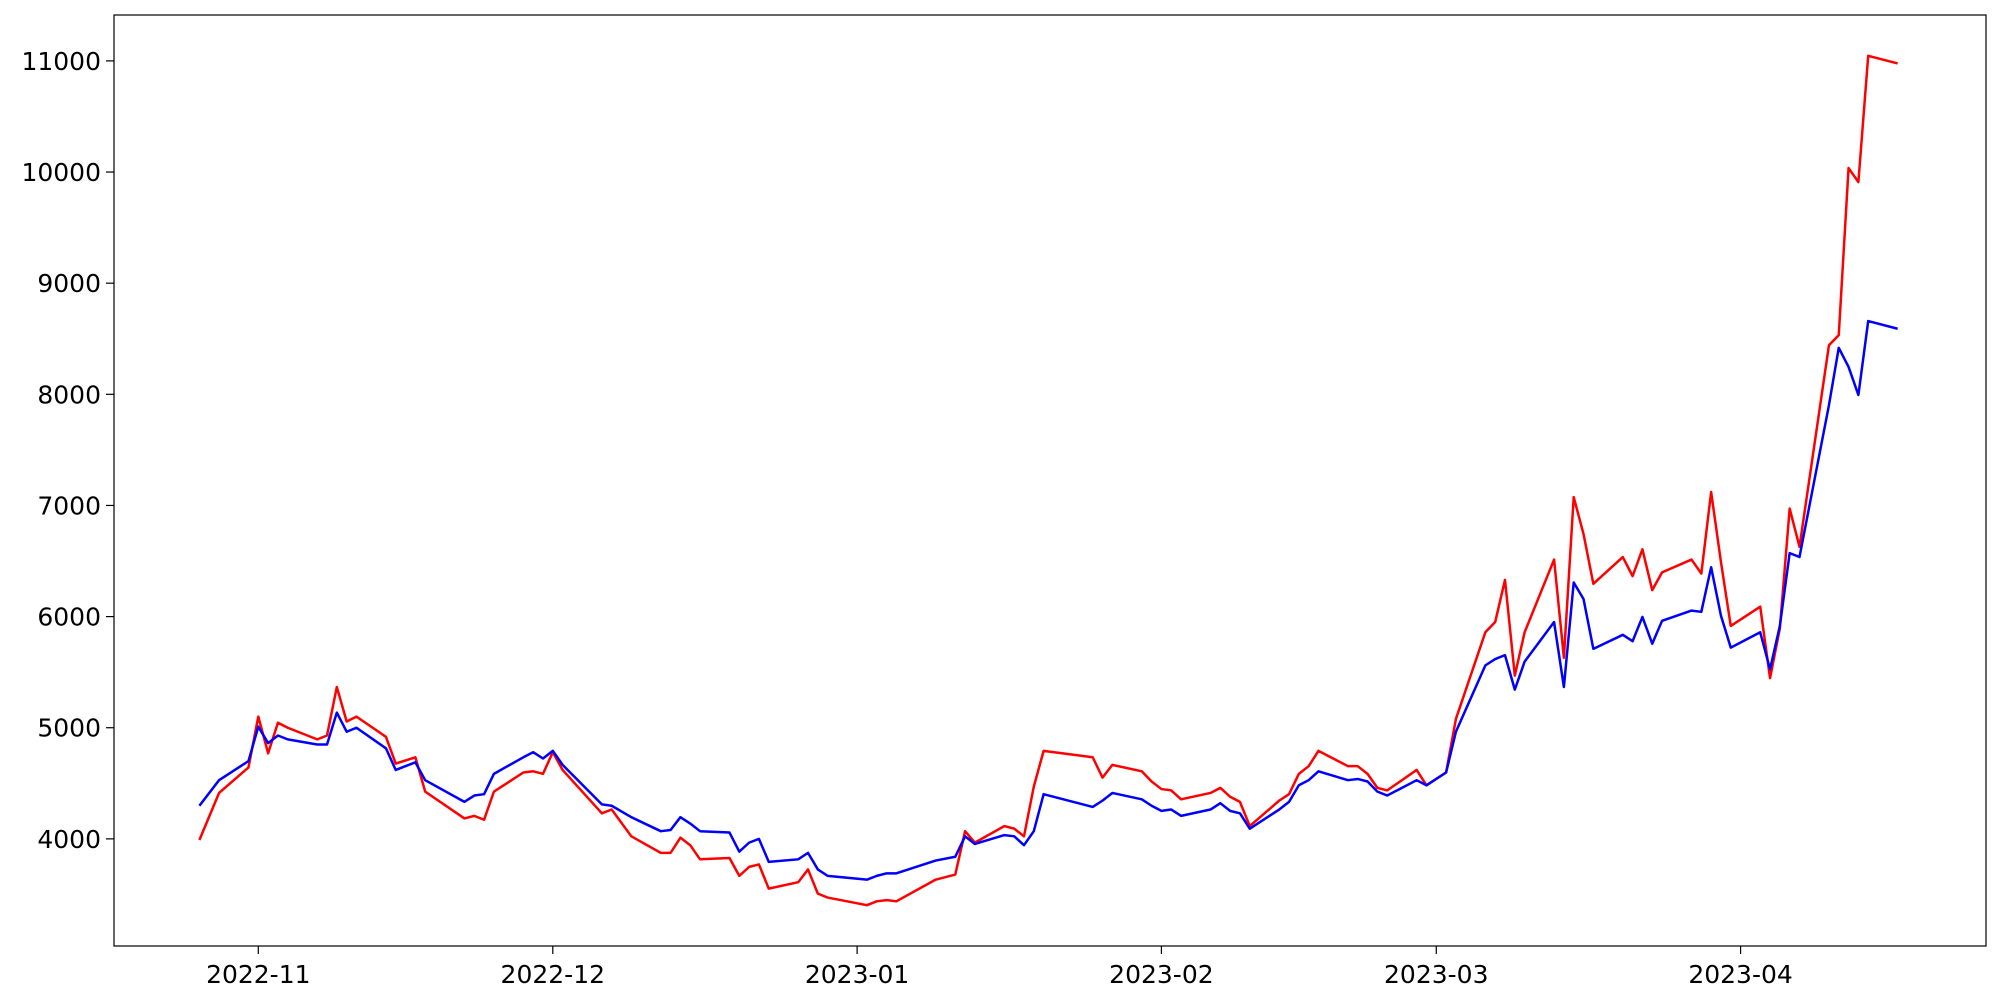 This screenshot has height=1000, width=2000. I want to click on x-tick-label: 2023-04, so click(1740, 974).